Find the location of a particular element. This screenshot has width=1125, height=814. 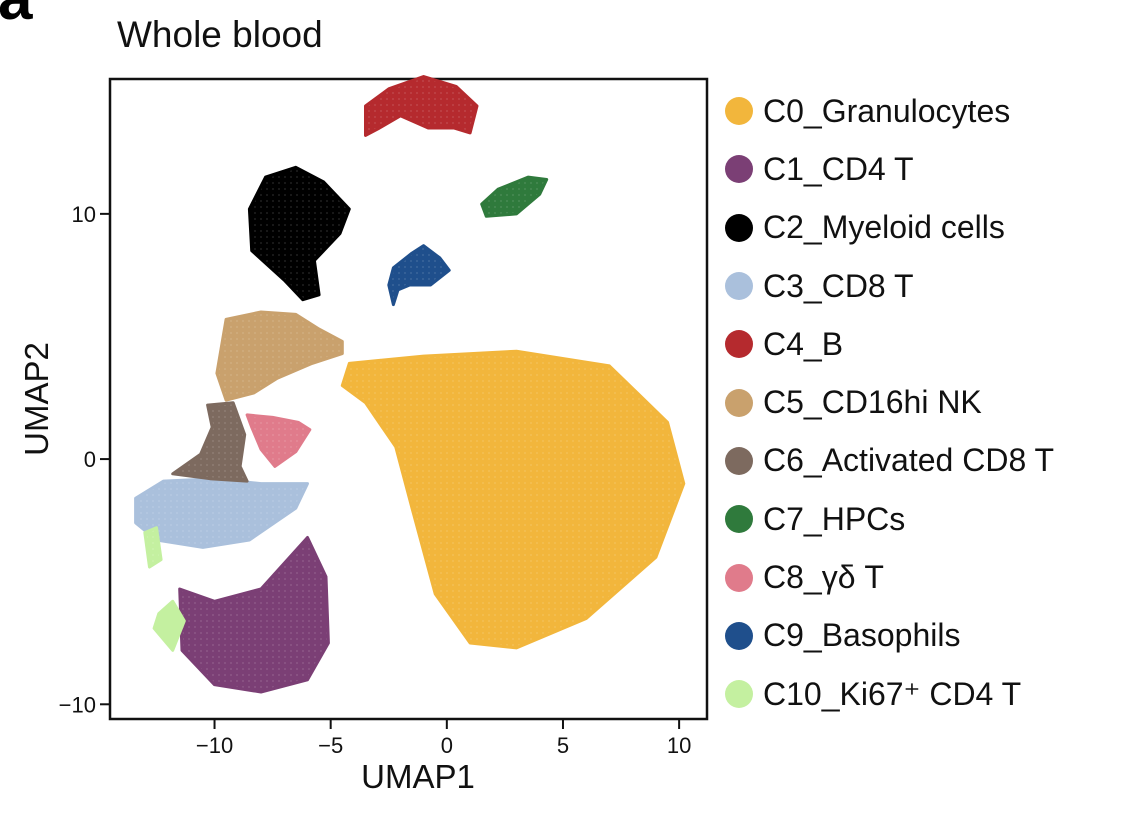

legend-item-c0-granulocytes: C0_Granulocytes is located at coordinates (889, 111).